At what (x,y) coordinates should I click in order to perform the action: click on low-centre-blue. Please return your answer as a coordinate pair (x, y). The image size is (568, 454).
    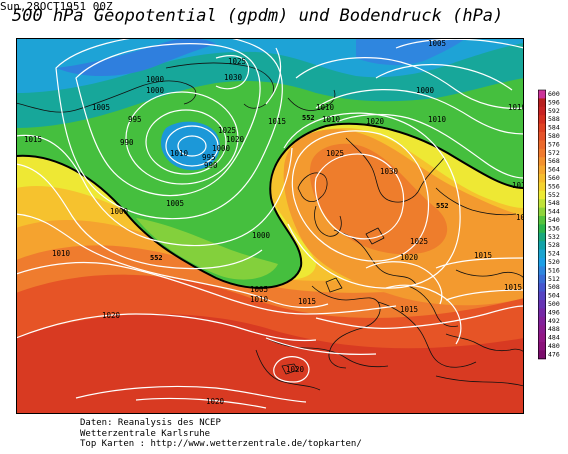
    Looking at the image, I should click on (190, 146).